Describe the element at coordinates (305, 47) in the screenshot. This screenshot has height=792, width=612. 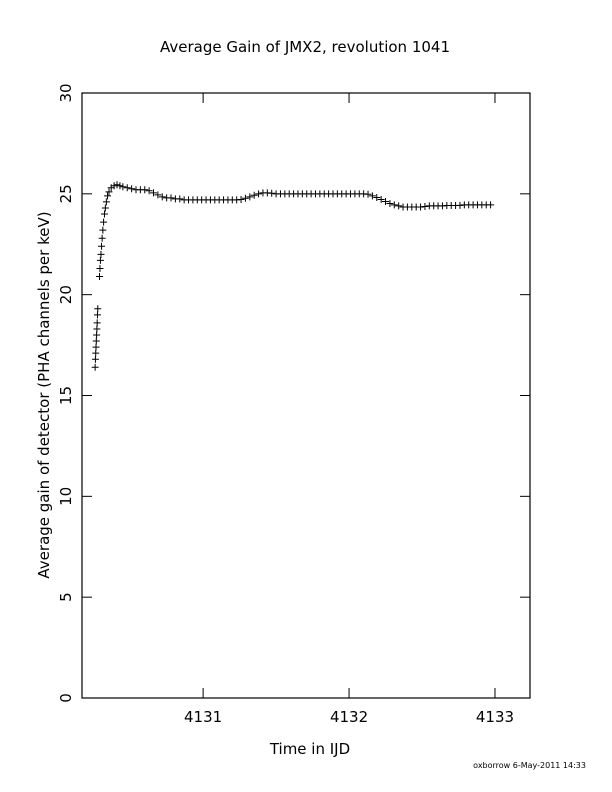
I see `chart-title: Average Gain of JMX2, revolution 1041` at that location.